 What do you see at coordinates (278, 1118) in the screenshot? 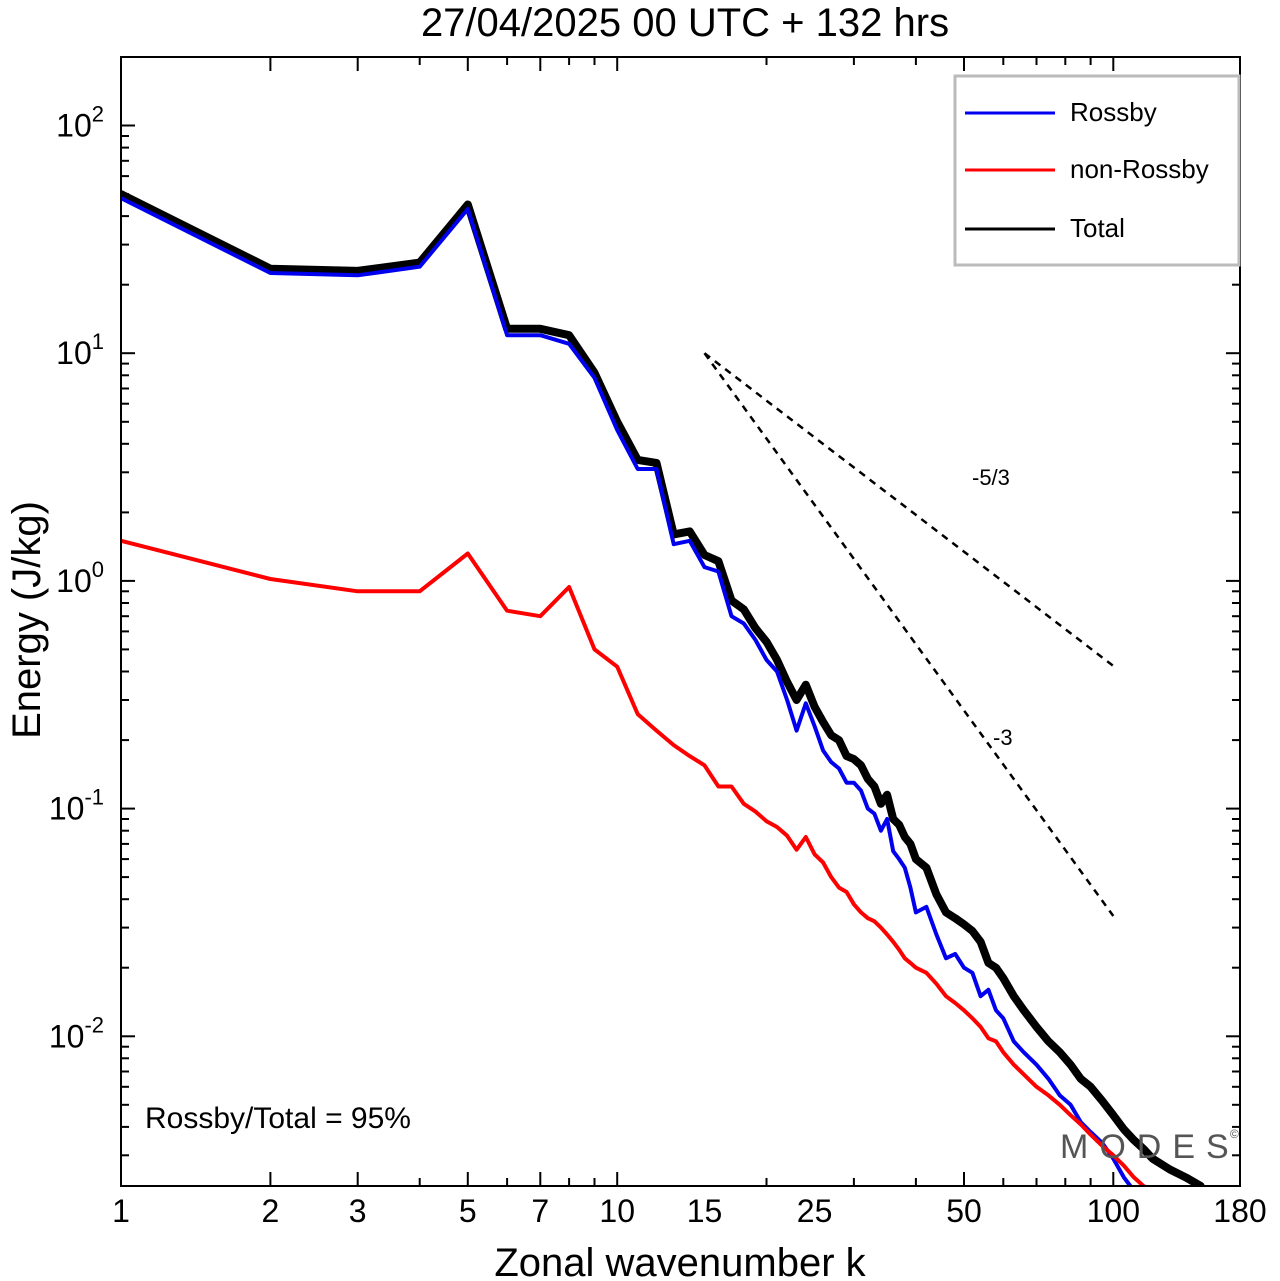
I see `rossby-ratio-annotation: Rossby/Total = 95%` at bounding box center [278, 1118].